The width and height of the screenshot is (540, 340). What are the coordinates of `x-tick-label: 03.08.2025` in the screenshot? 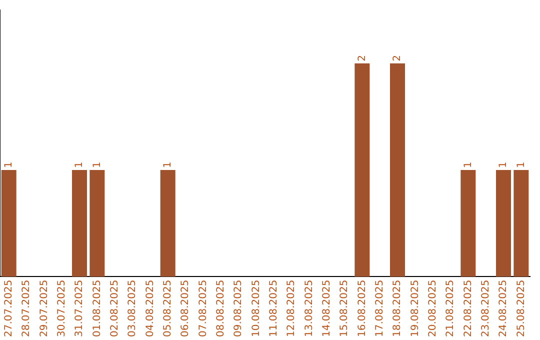 It's located at (132, 309).